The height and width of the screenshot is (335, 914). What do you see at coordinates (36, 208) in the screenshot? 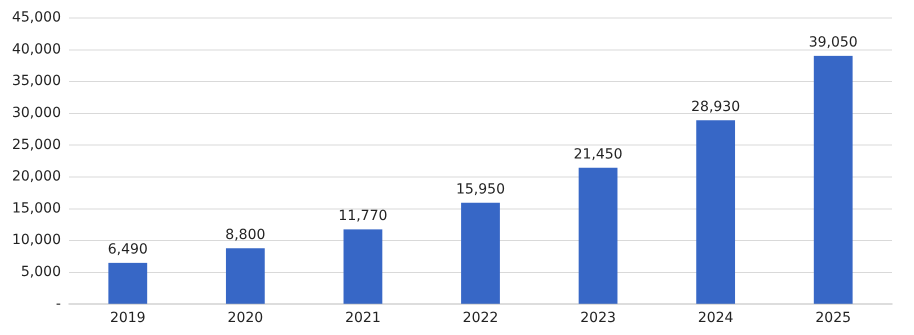
I see `y-tick-label: 15,000` at bounding box center [36, 208].